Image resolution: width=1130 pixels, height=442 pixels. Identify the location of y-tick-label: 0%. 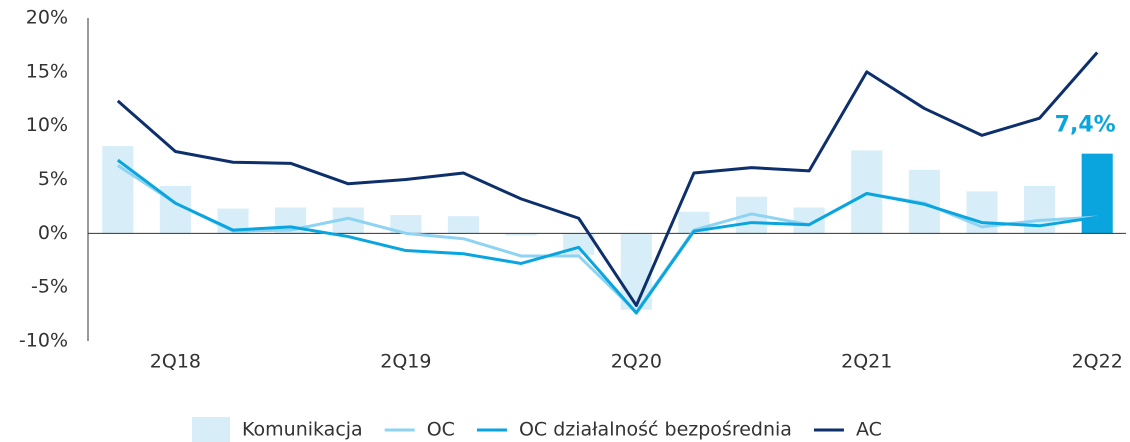
(53, 233).